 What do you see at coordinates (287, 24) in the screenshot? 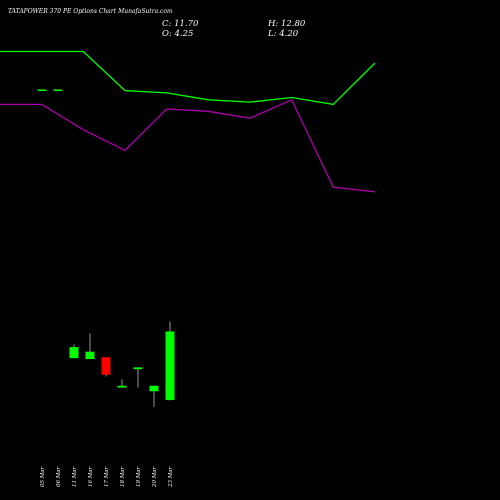
I see `high-value: H: 12.80` at bounding box center [287, 24].